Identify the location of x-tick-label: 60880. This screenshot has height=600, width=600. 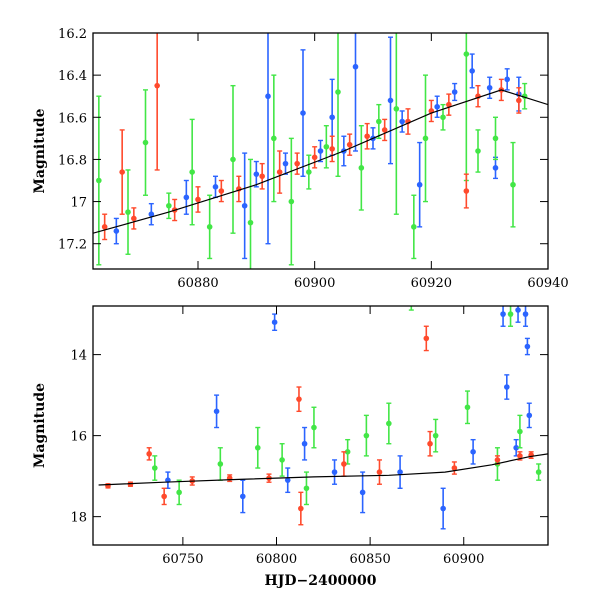
(197, 283).